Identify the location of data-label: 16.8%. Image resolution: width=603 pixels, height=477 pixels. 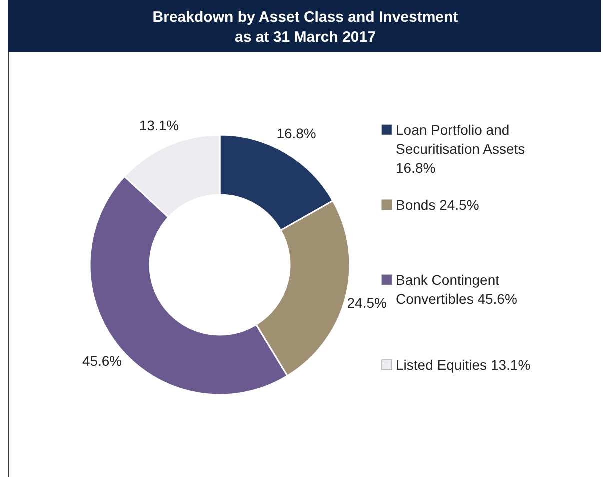
(296, 134).